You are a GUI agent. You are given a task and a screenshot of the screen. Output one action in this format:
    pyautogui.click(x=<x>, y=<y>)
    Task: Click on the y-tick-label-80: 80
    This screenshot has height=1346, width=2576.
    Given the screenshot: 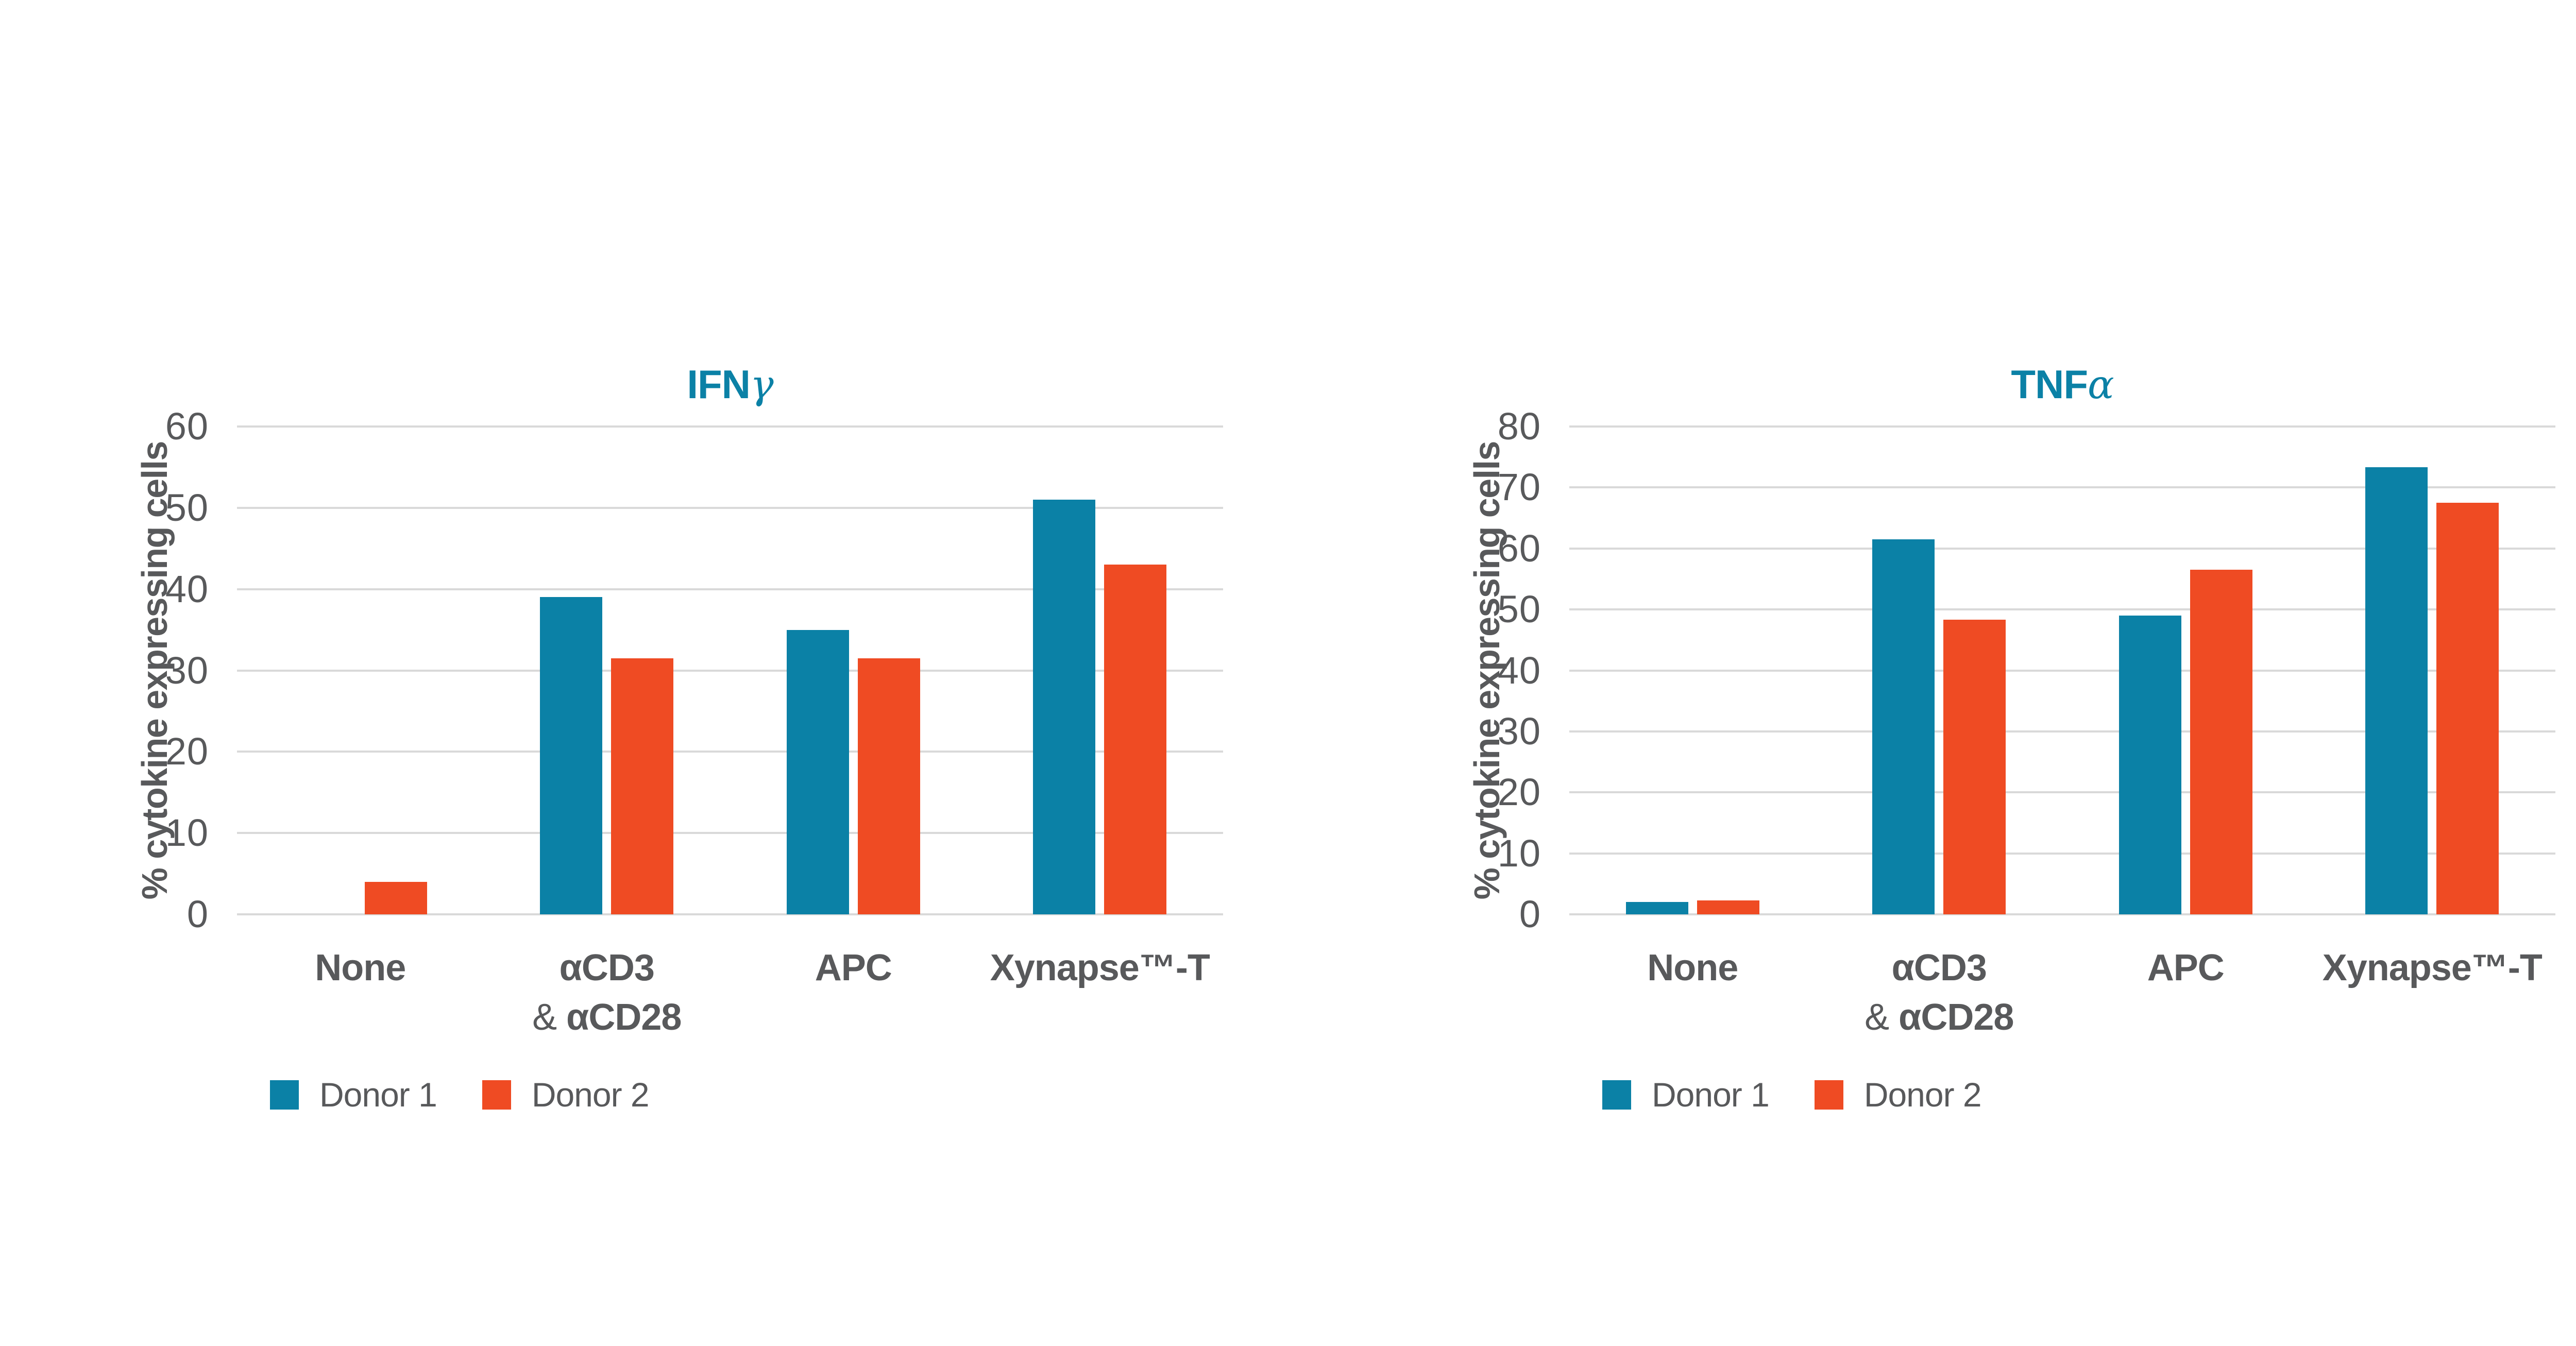 What is the action you would take?
    pyautogui.click(x=1519, y=426)
    